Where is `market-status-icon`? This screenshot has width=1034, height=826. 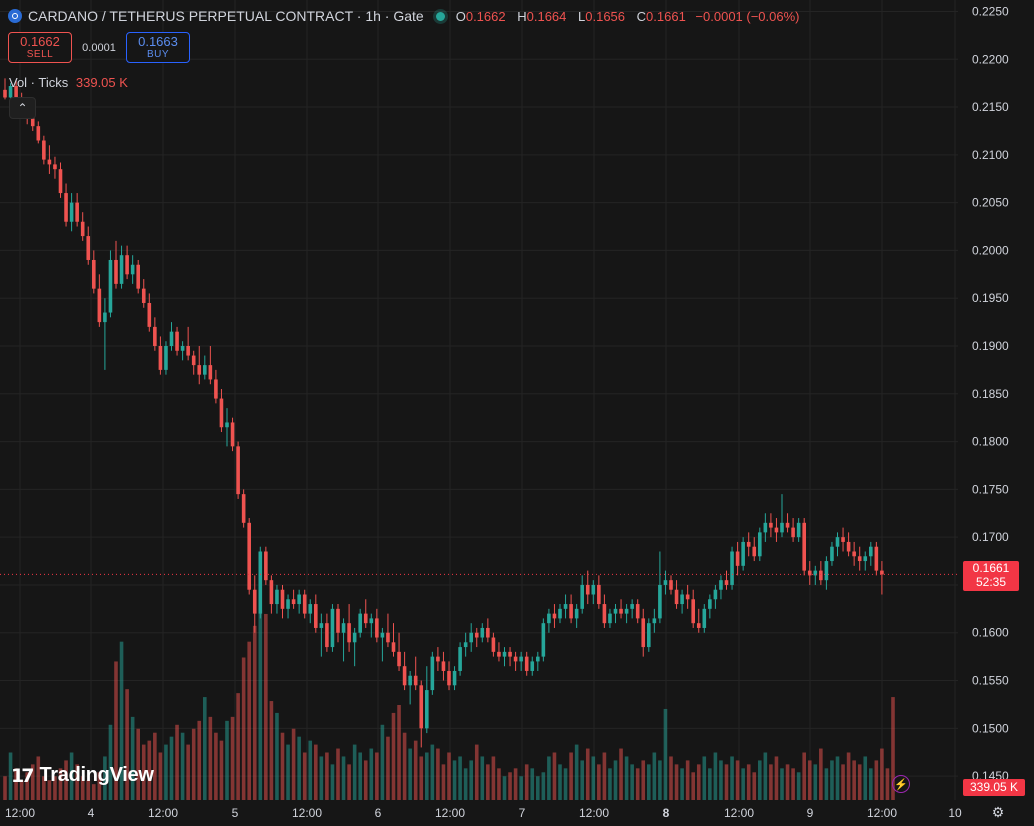
market-status-icon is located at coordinates (440, 16).